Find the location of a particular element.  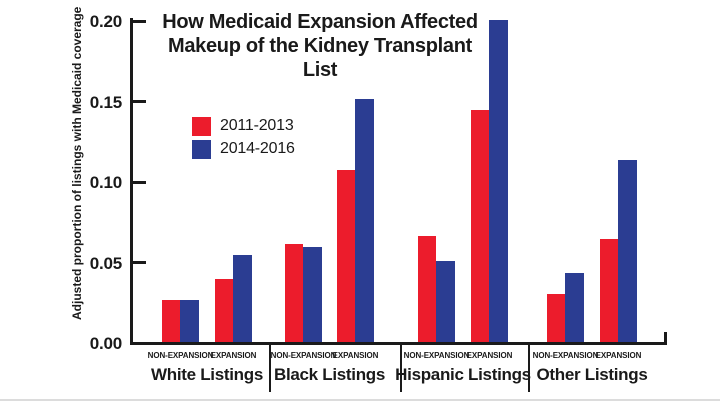

x-tick-label-black-listings-non-expansion: NON-EXPANSION is located at coordinates (303, 355).